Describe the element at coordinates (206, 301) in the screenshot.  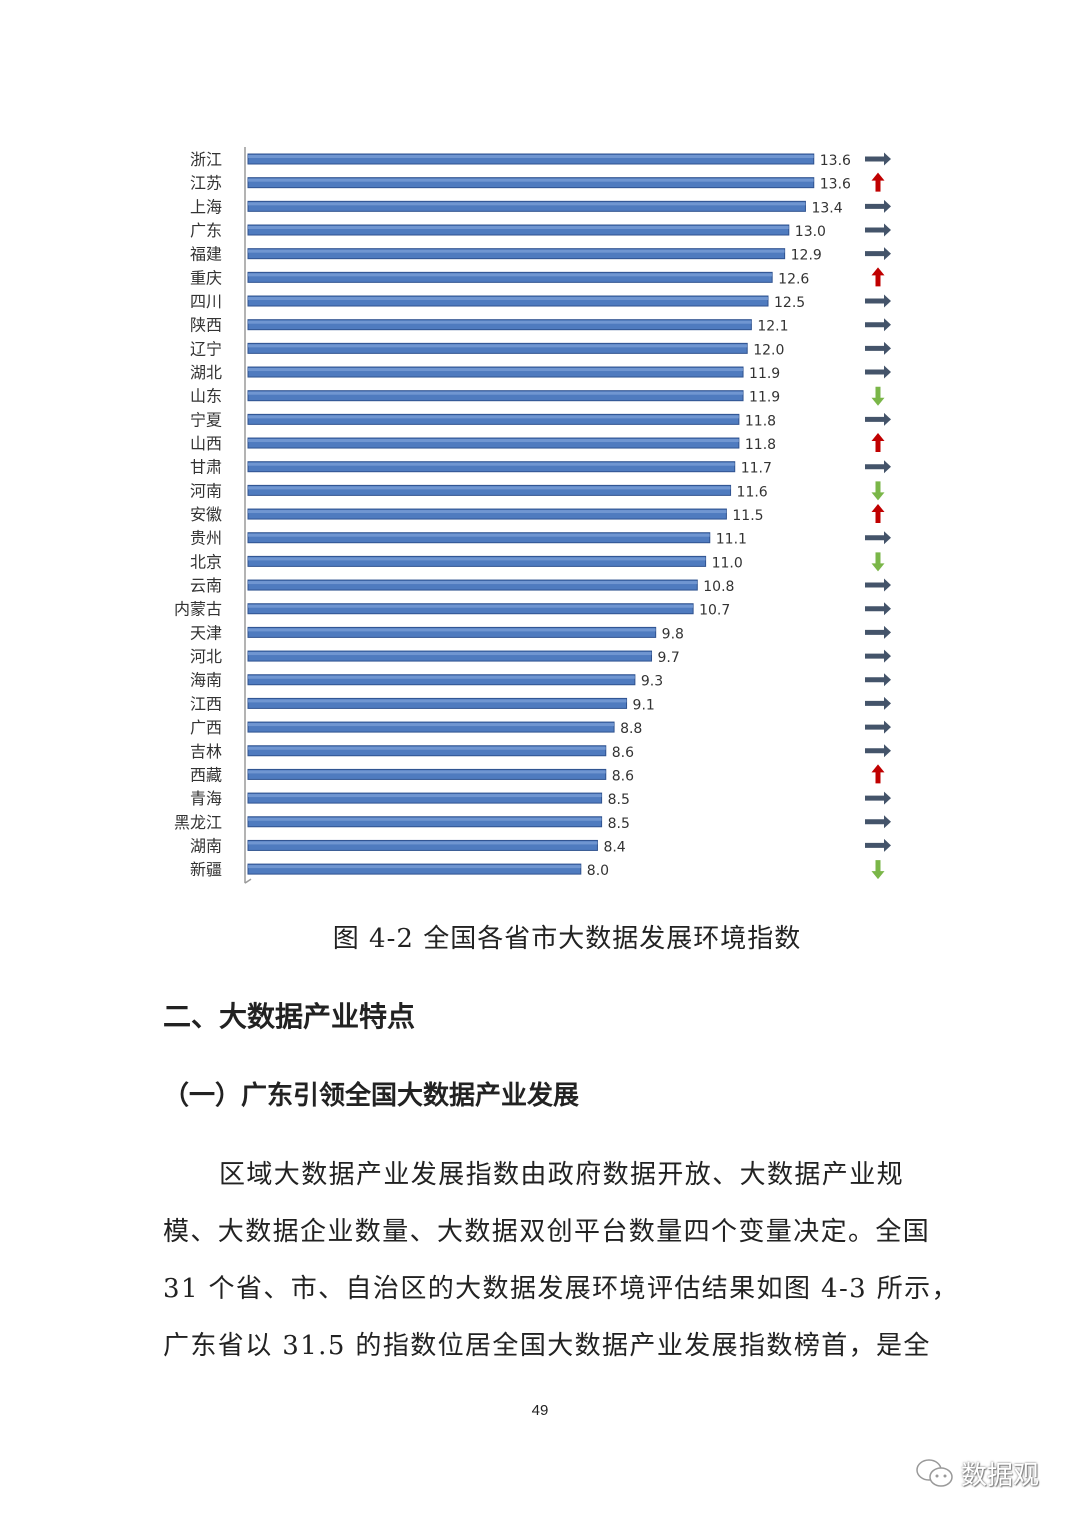
I see `category-label: 四川` at that location.